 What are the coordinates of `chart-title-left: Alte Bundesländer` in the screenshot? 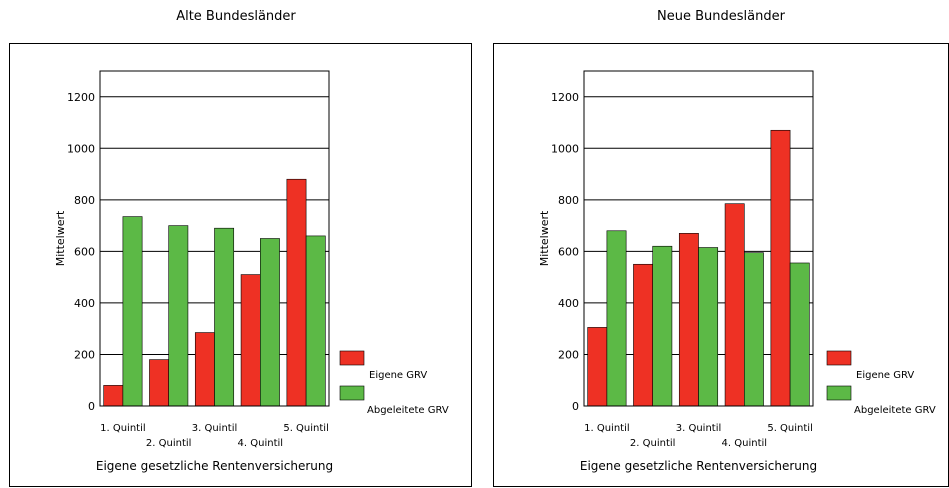 It's located at (236, 16).